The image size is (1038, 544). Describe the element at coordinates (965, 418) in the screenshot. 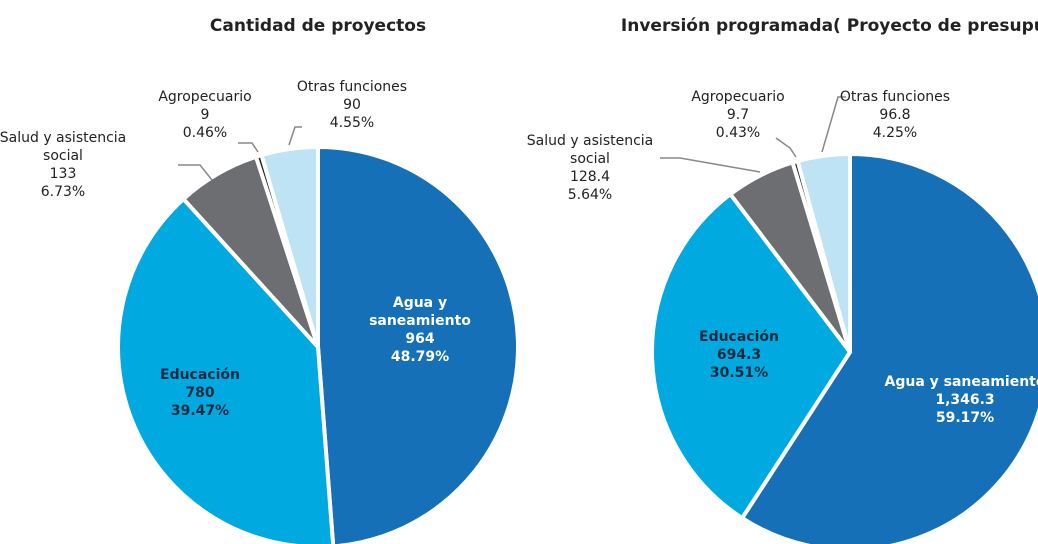

I see `percent-label: 59.17%` at that location.